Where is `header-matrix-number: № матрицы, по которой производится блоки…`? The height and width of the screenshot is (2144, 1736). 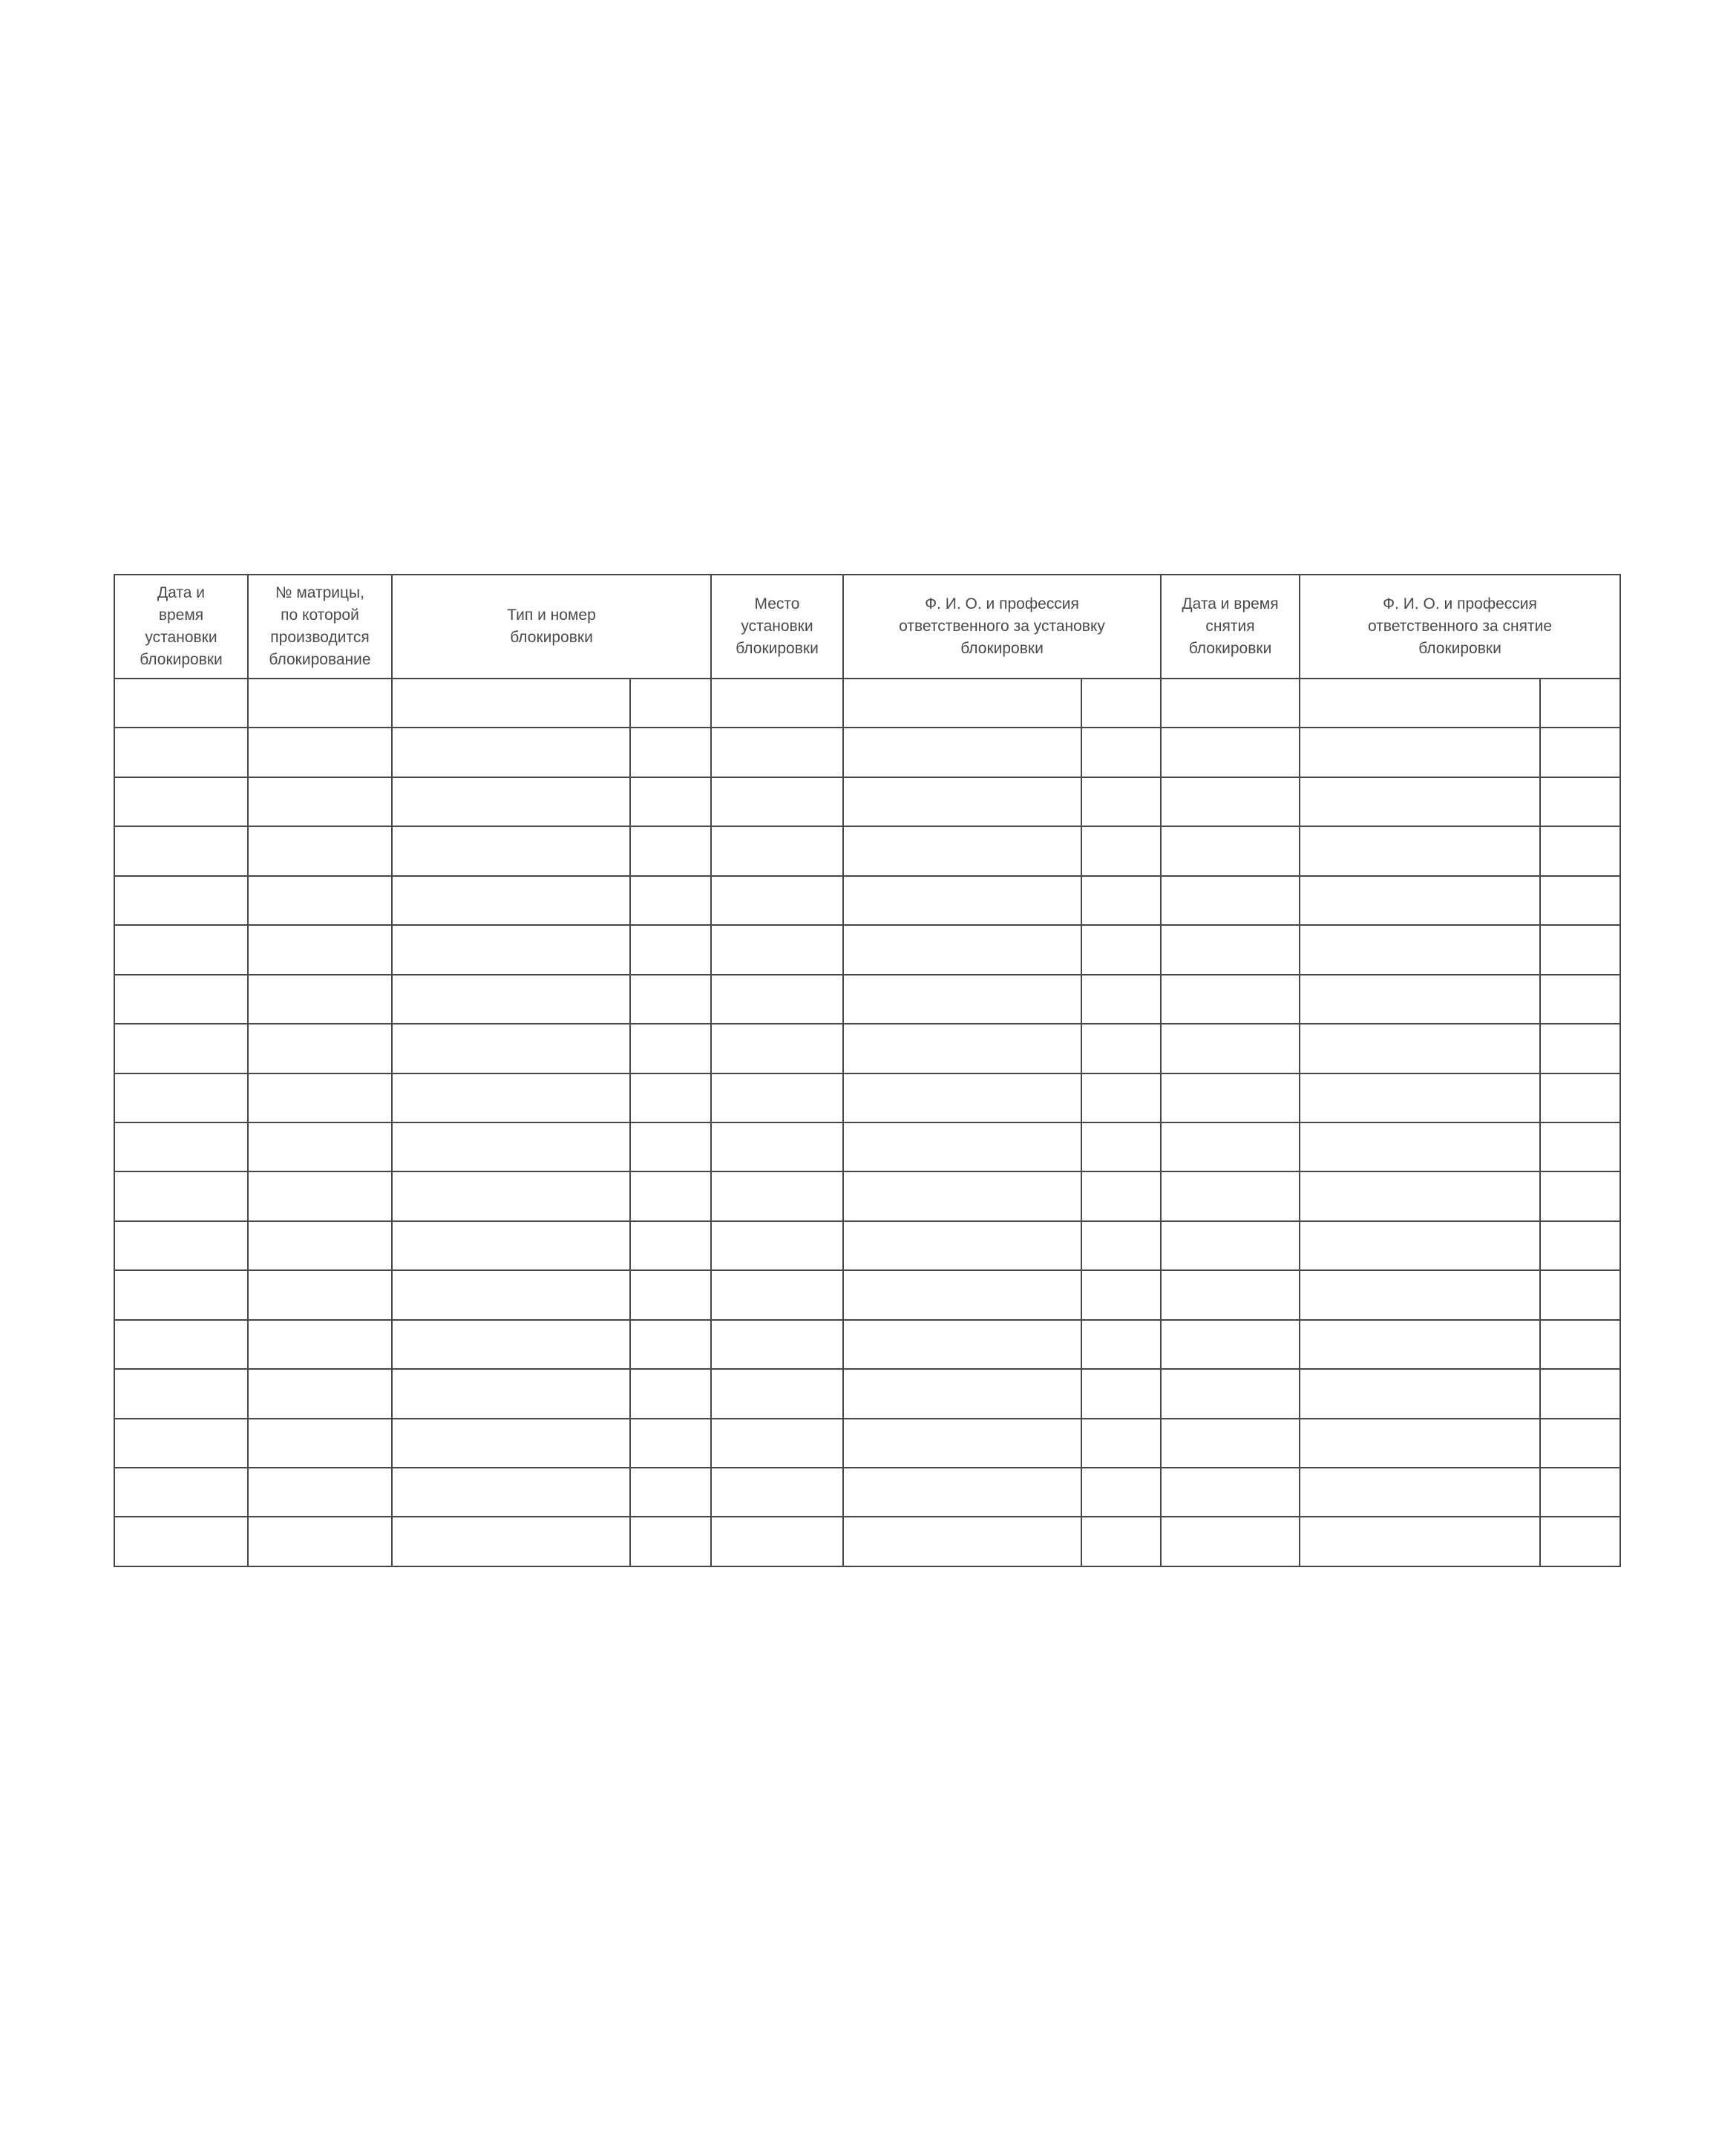 header-matrix-number: № матрицы, по которой производится блоки… is located at coordinates (320, 626).